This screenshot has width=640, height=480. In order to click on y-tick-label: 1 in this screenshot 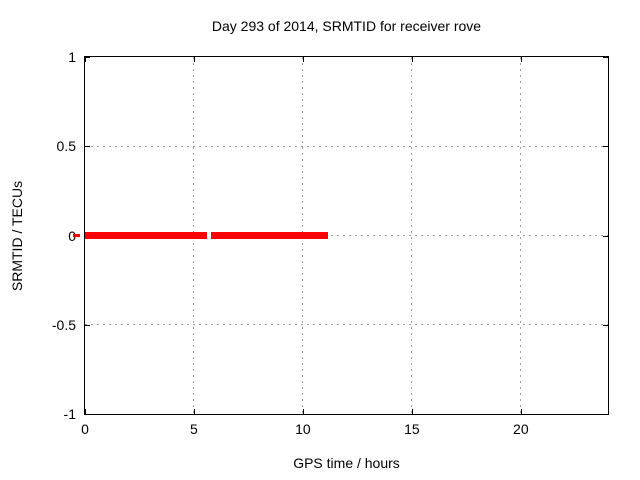, I will do `click(72, 57)`.